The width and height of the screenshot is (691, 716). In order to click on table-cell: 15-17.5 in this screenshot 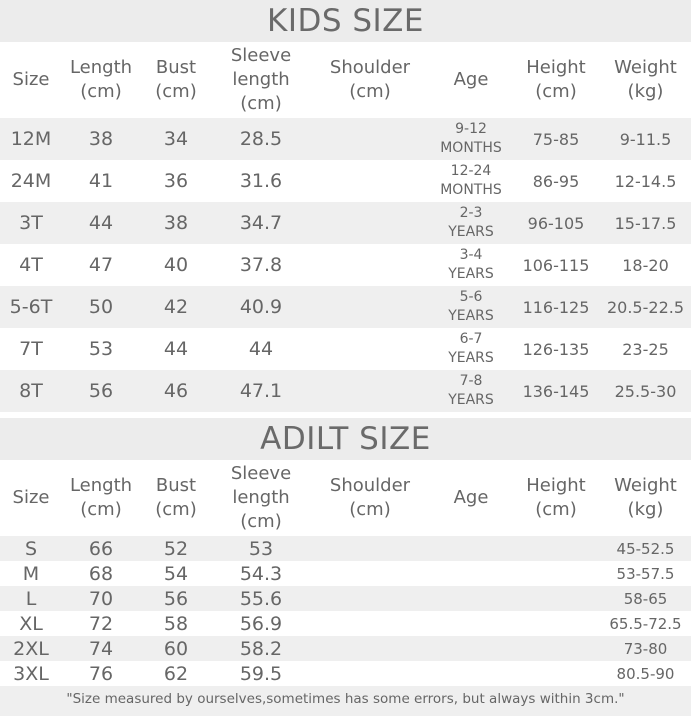, I will do `click(645, 223)`.